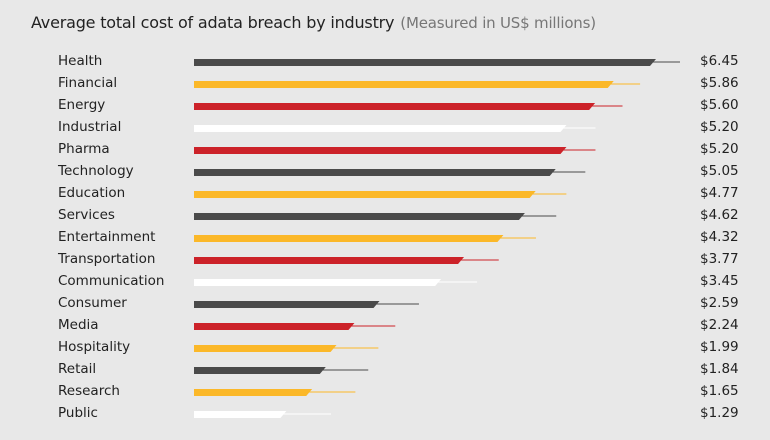 The height and width of the screenshot is (440, 770). I want to click on category-label: Services, so click(86, 215).